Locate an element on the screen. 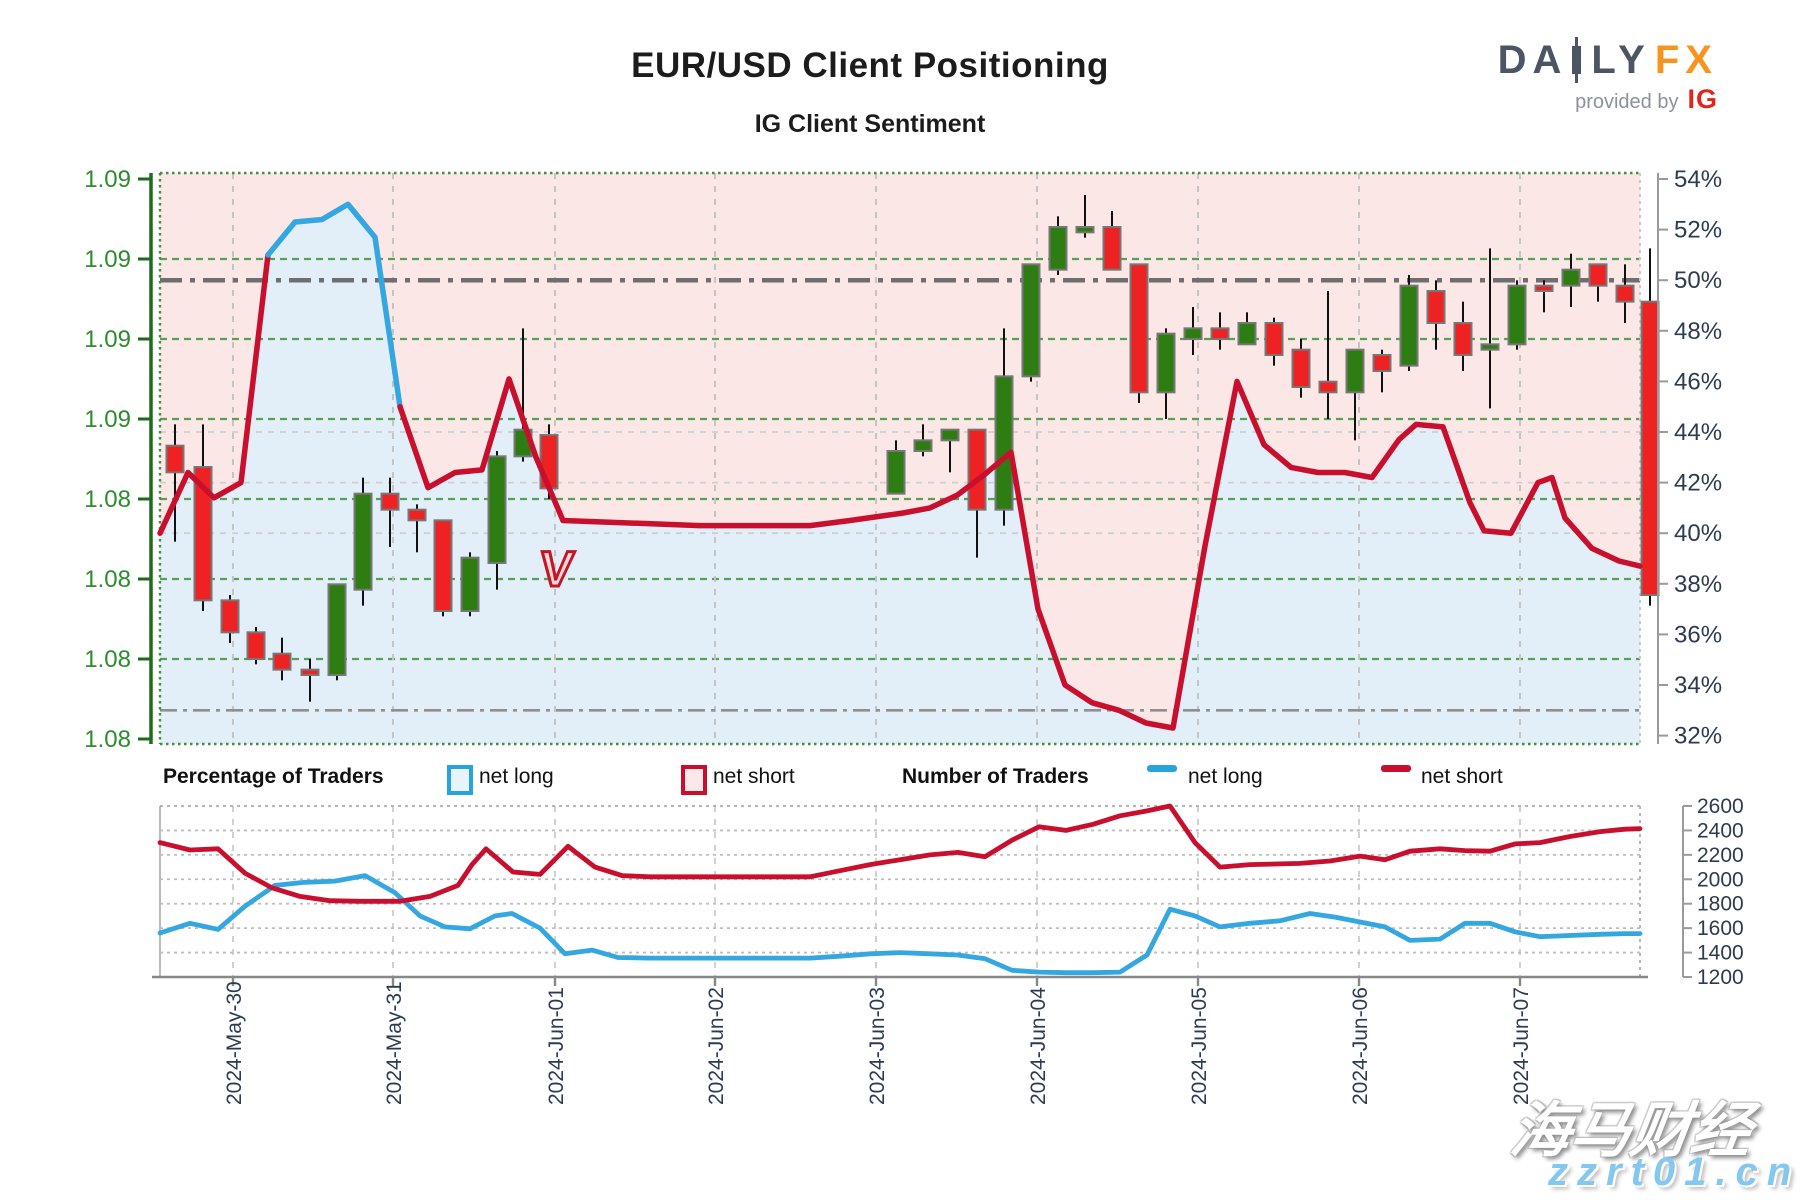 This screenshot has height=1200, width=1800. svg-text: 54% is located at coordinates (1698, 179).